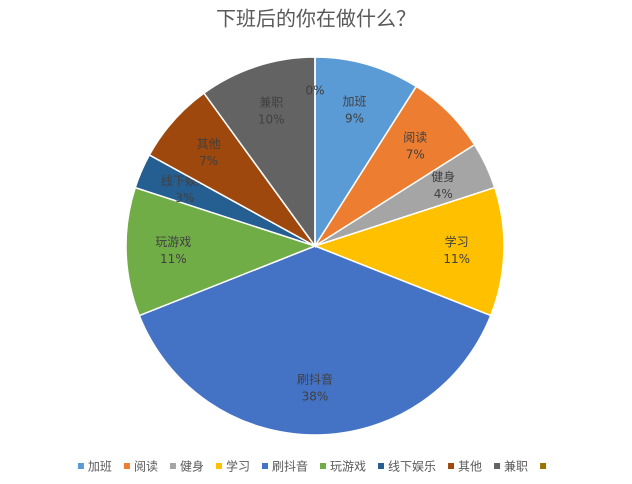 Image resolution: width=632 pixels, height=484 pixels. I want to click on slice-value: 10%, so click(271, 120).